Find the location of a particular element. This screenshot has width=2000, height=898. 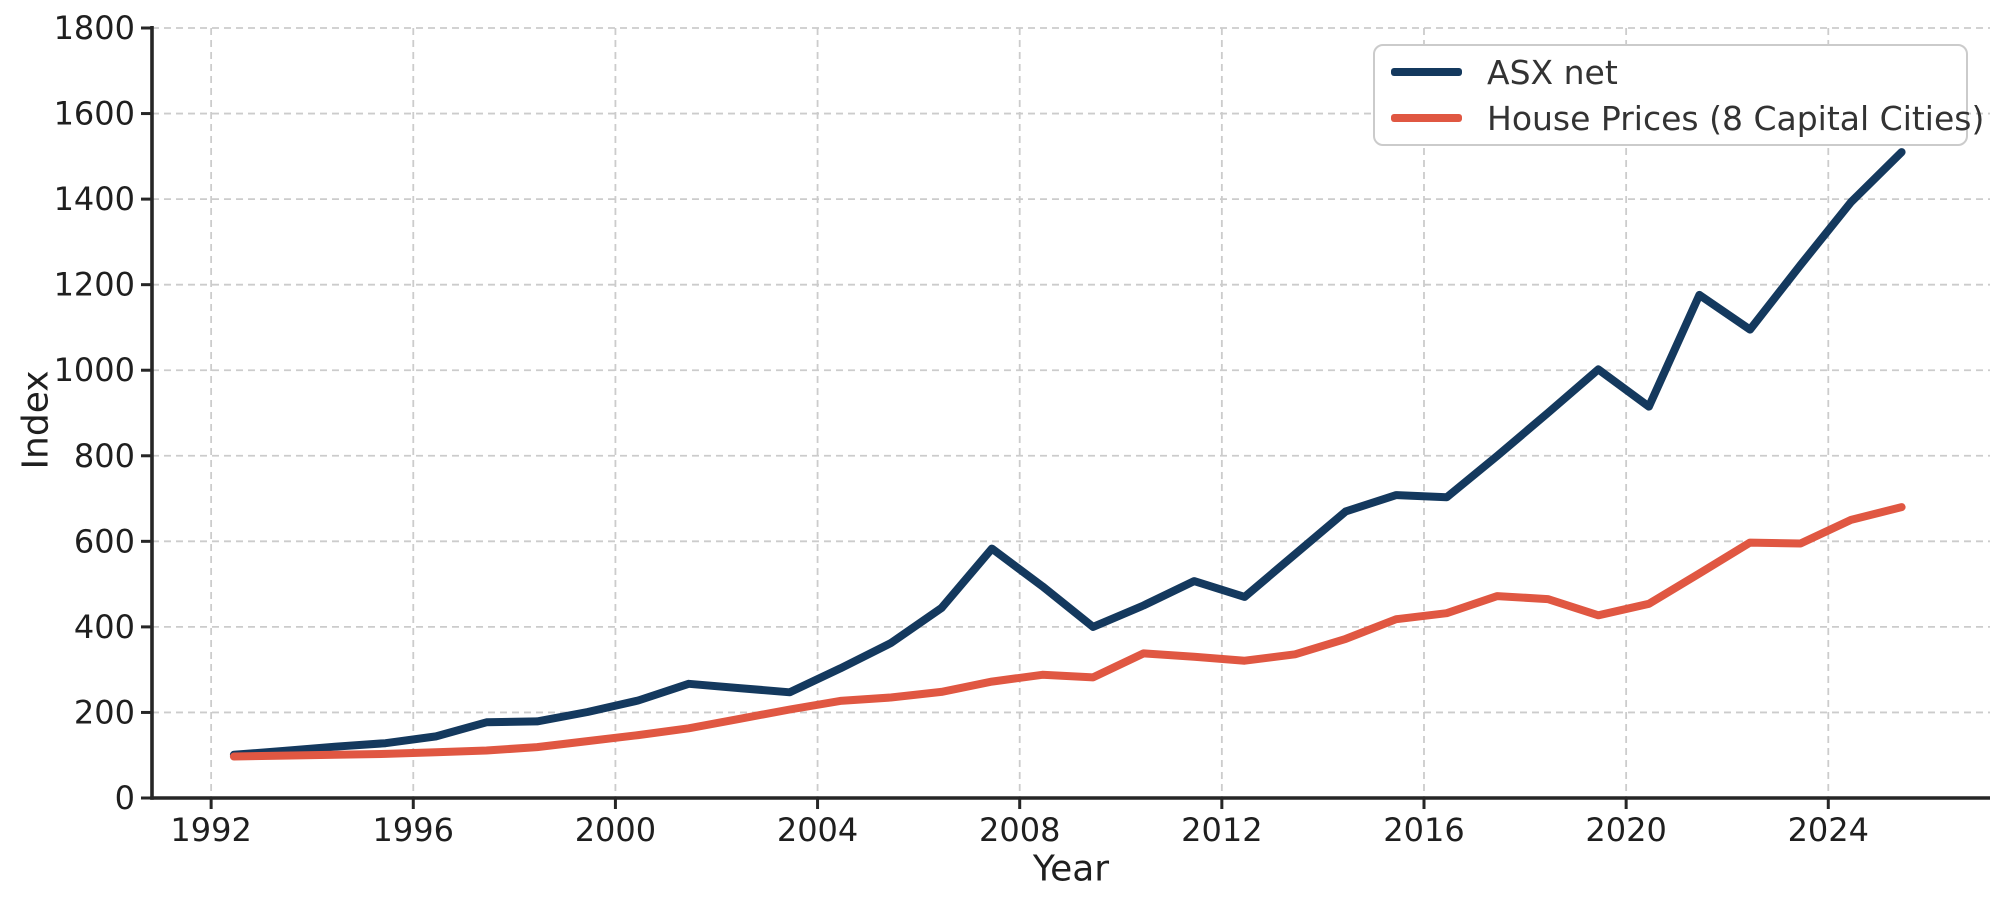

y-tick-label-200: 200 is located at coordinates (104, 712).